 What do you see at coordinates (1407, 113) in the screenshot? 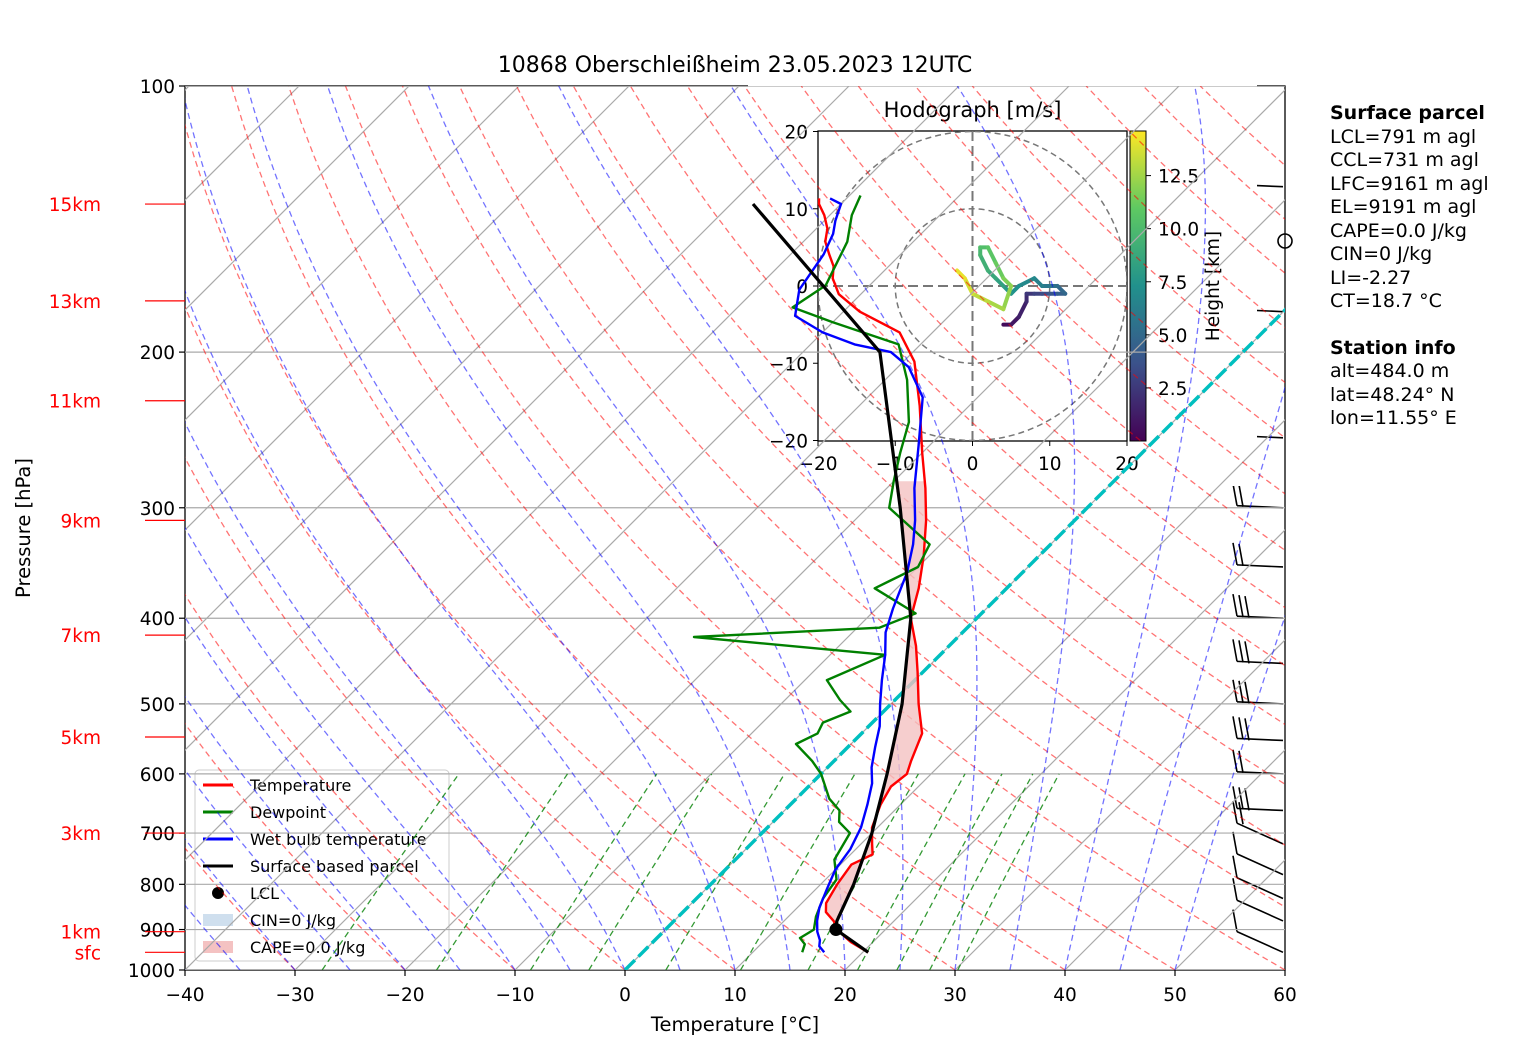
I see `surface-parcel-heading: Surface parcel` at bounding box center [1407, 113].